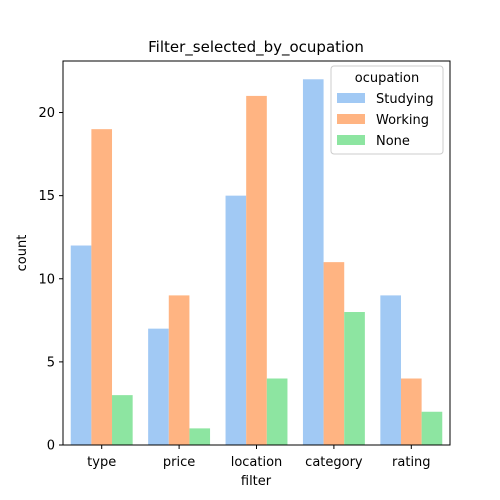  I want to click on y-tick-label: 0, so click(51, 446).